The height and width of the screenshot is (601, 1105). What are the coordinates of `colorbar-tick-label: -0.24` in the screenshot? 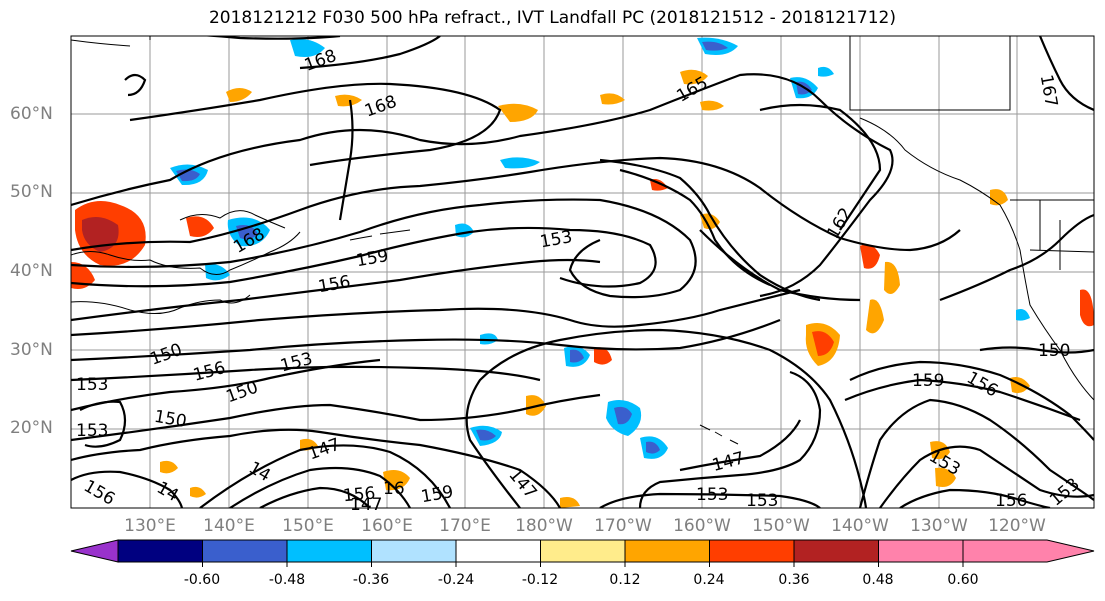 It's located at (456, 580).